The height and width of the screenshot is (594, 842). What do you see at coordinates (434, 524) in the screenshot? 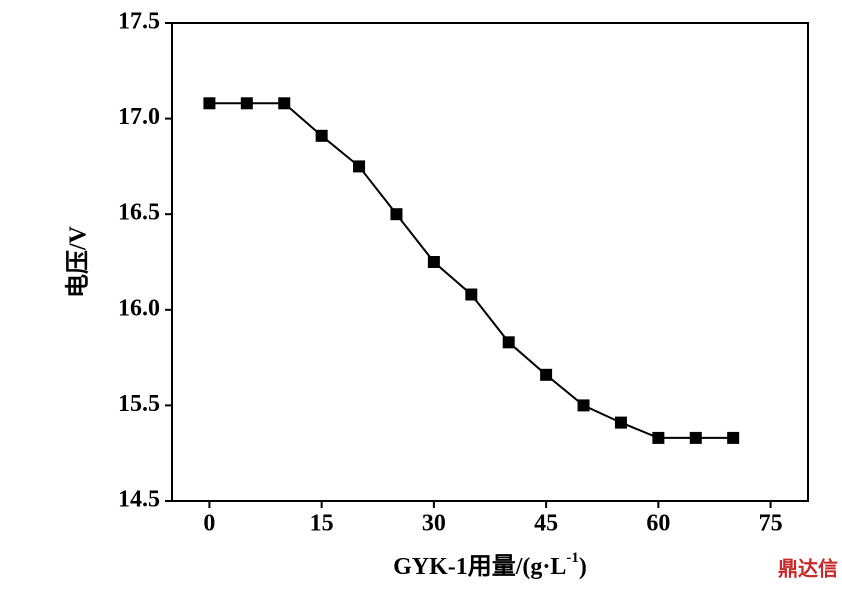
I see `x-tick-label: 30` at bounding box center [434, 524].